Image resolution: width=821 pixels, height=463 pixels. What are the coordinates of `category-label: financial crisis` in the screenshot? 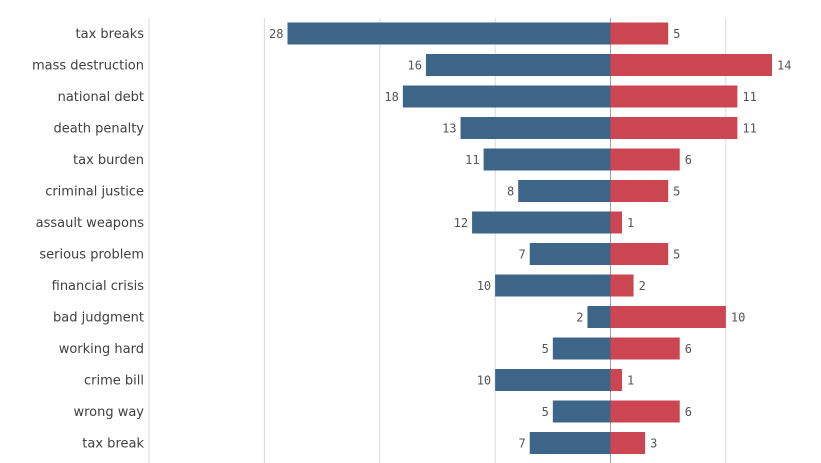 It's located at (98, 286).